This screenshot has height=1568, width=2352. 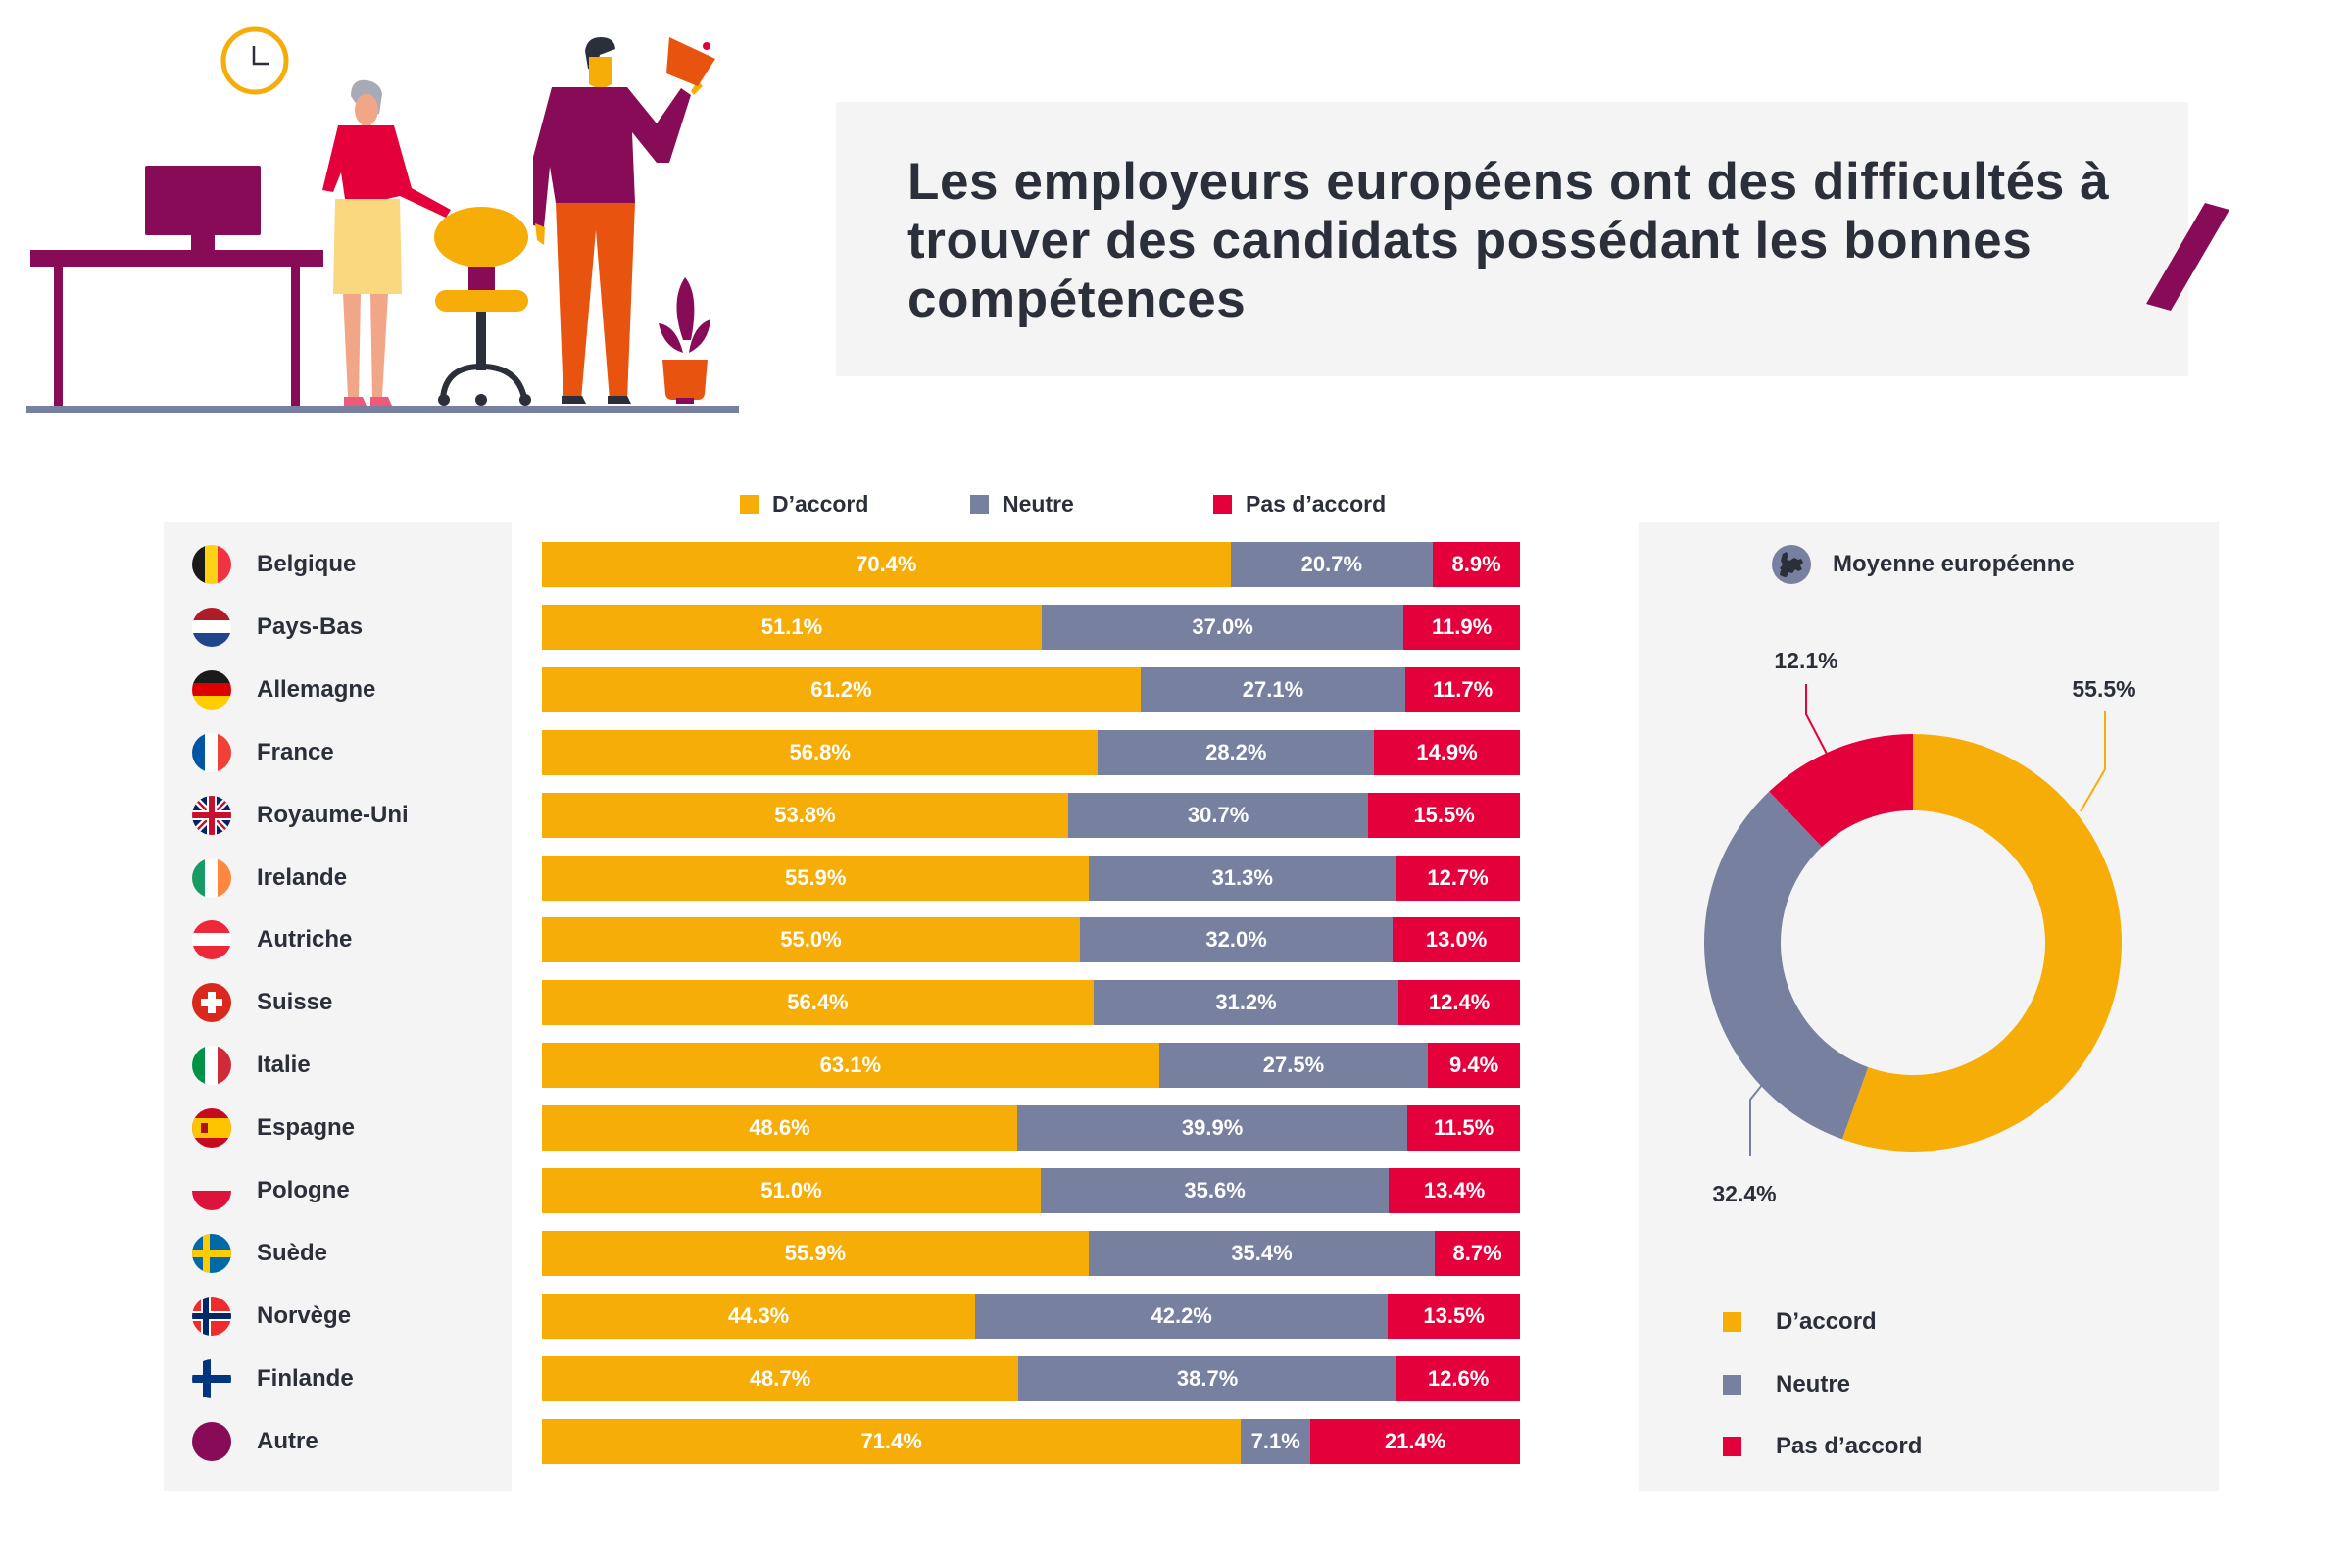 I want to click on country-name: Autre, so click(x=287, y=1440).